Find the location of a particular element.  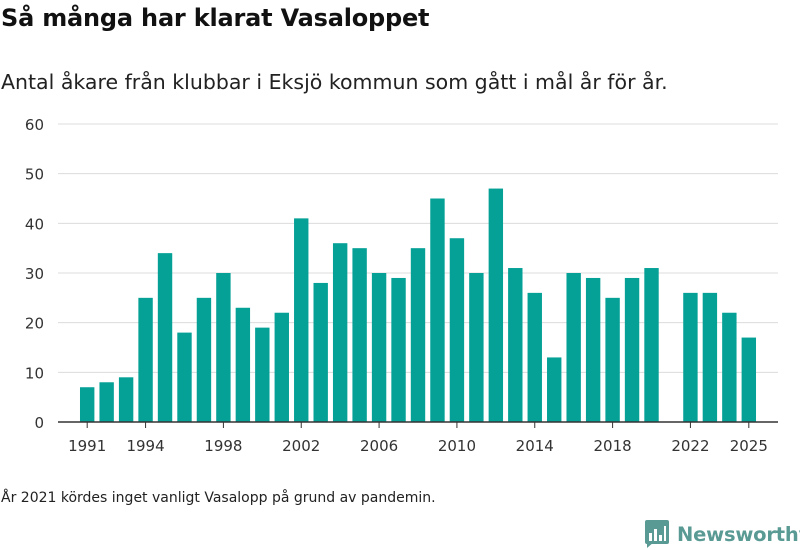

bar-2006 is located at coordinates (379, 347).